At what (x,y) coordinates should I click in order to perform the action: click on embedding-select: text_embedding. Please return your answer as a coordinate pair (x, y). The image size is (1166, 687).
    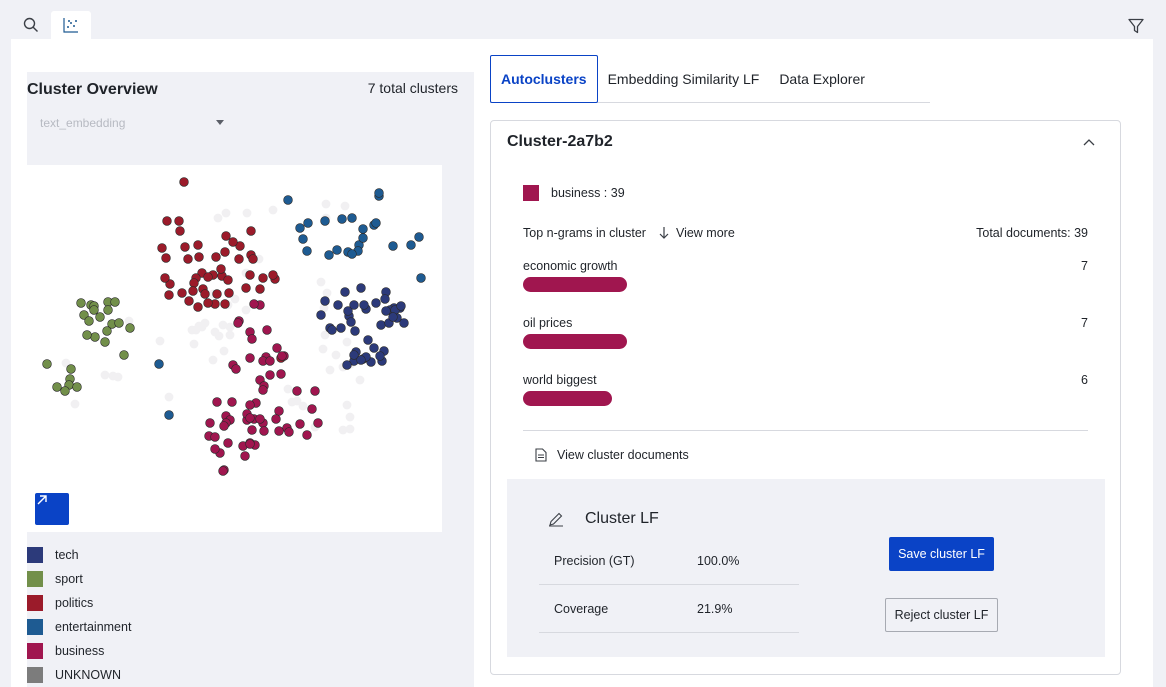
    Looking at the image, I should click on (132, 125).